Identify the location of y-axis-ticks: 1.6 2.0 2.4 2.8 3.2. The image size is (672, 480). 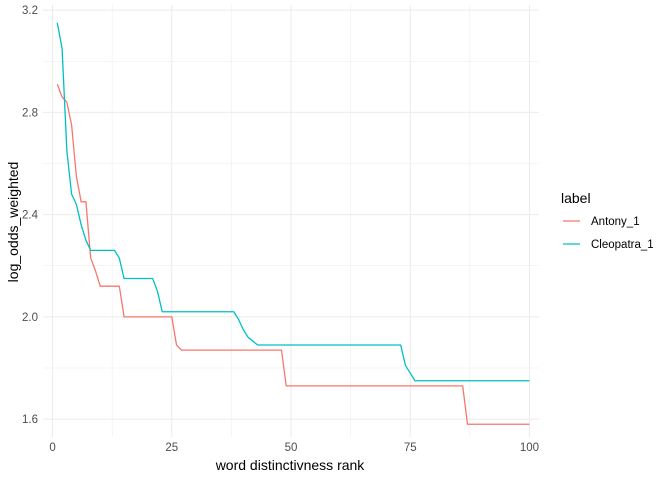
(30, 215).